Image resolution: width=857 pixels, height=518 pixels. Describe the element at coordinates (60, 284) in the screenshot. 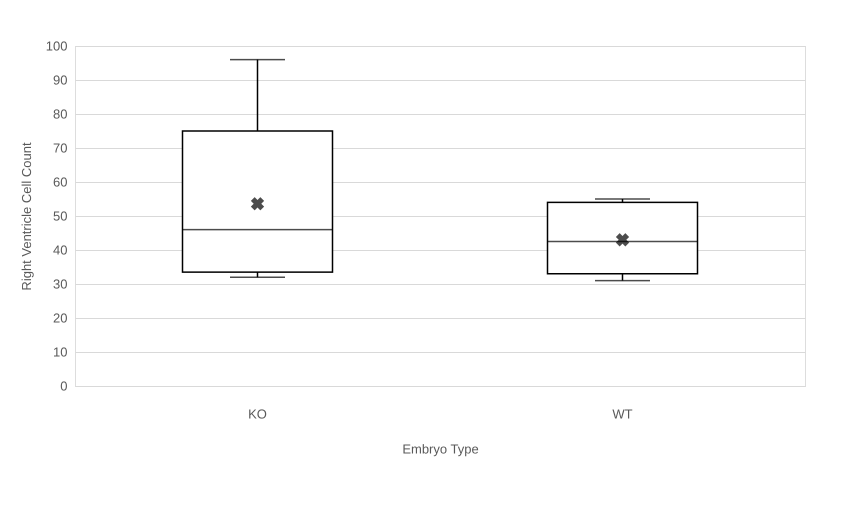

I see `y-tick-label: 30` at that location.